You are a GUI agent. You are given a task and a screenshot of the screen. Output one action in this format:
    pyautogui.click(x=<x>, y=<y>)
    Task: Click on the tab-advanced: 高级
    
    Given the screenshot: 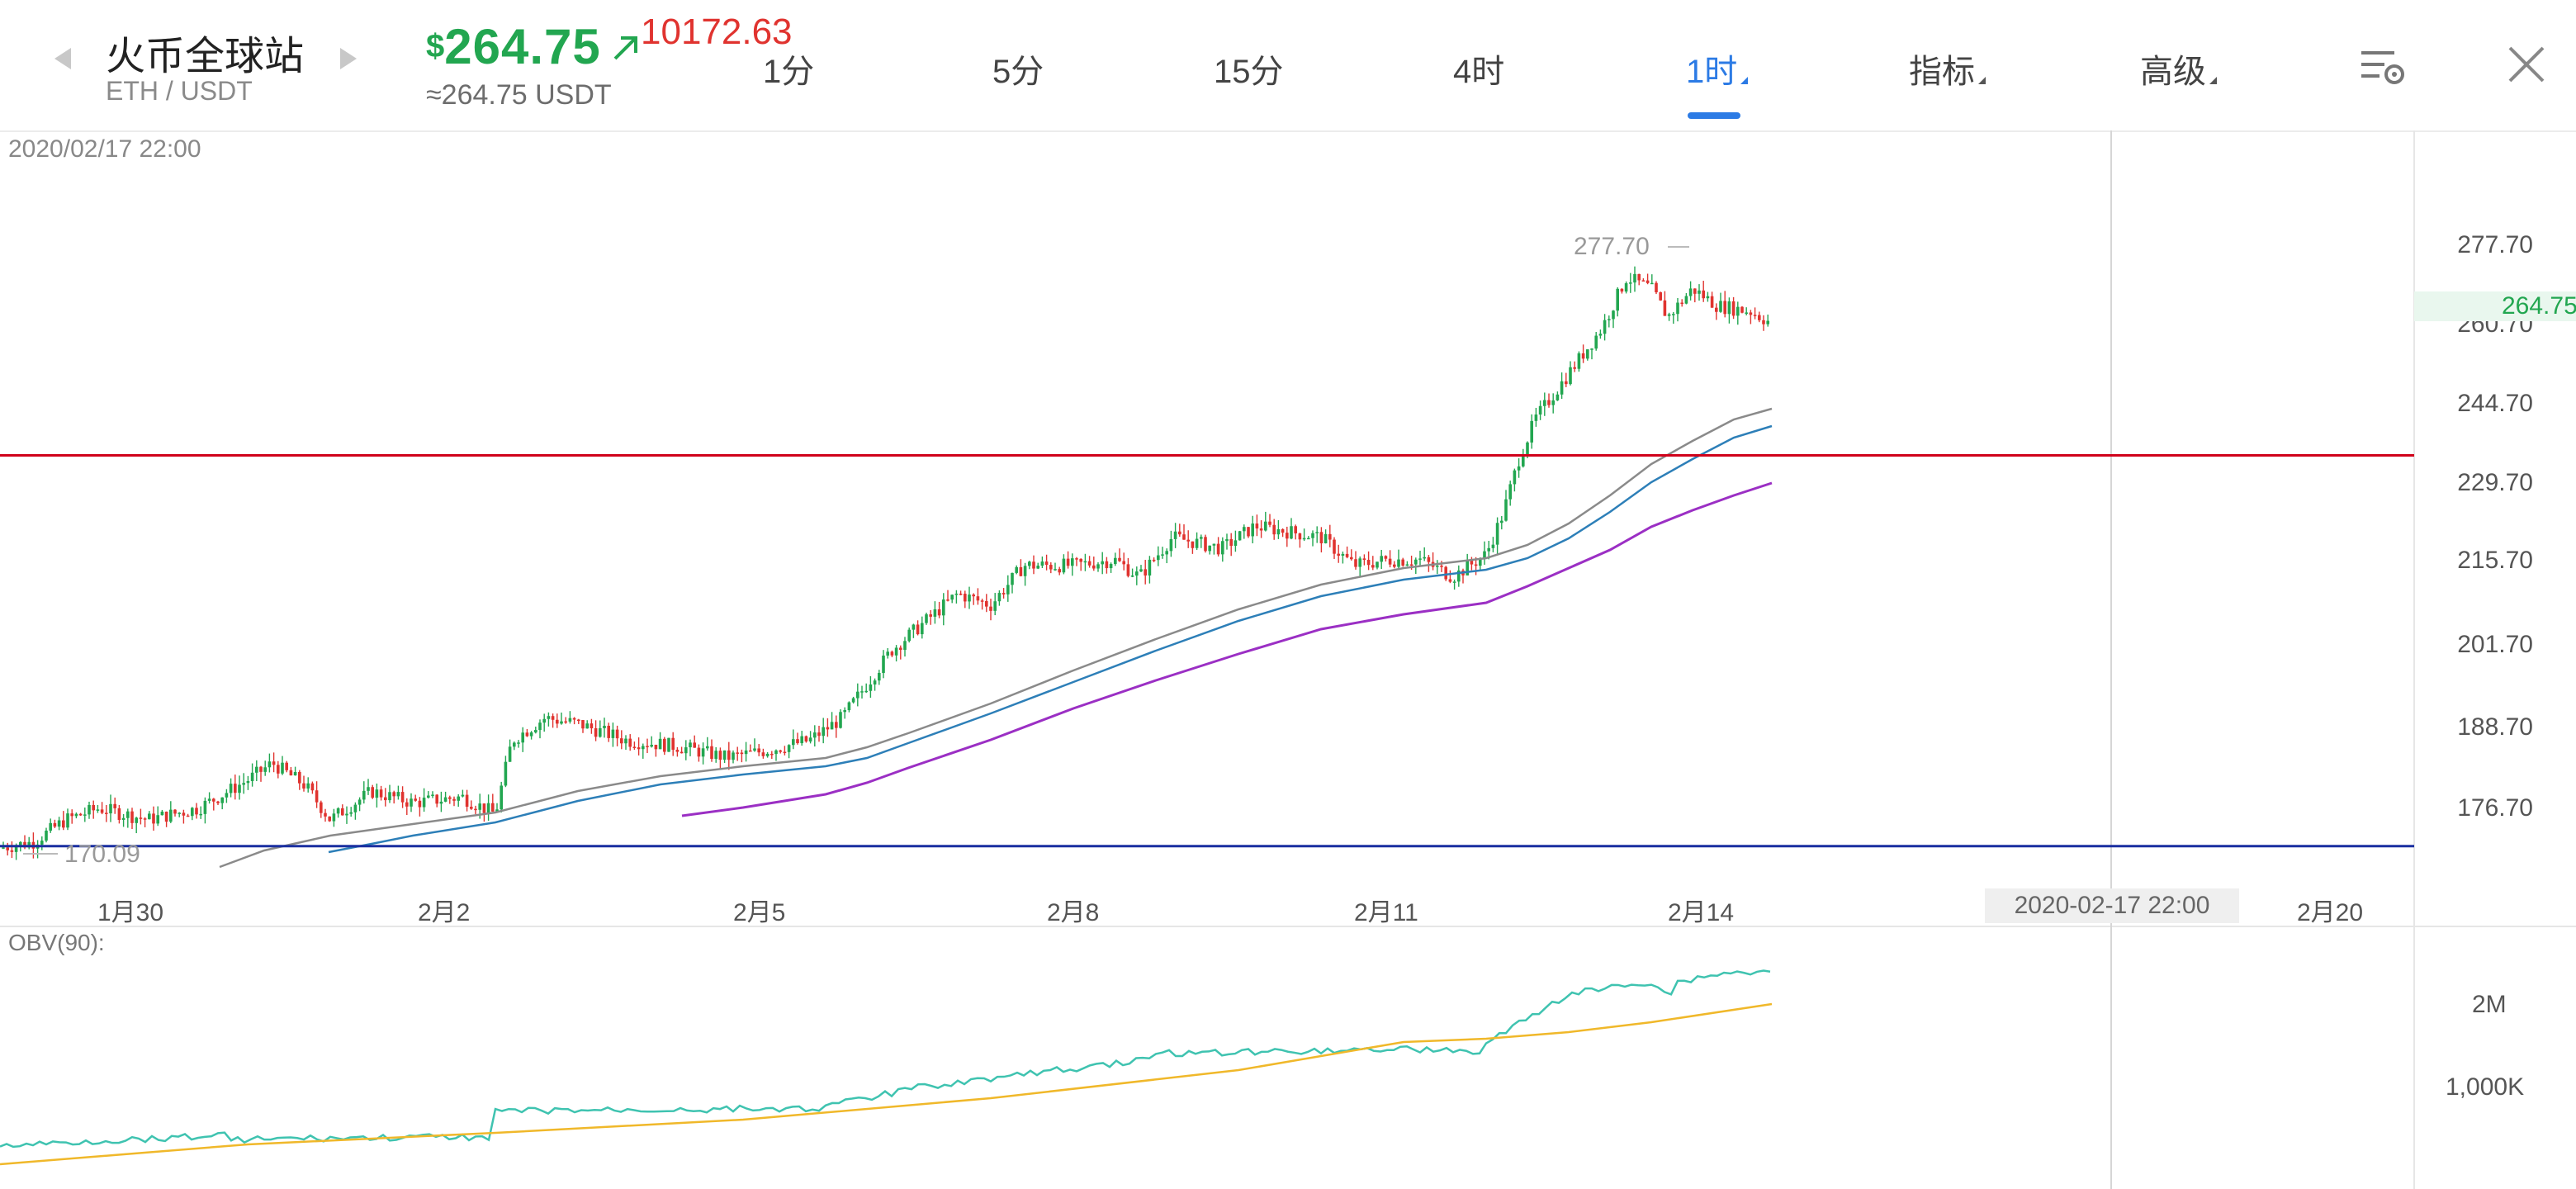 What is the action you would take?
    pyautogui.click(x=2178, y=68)
    